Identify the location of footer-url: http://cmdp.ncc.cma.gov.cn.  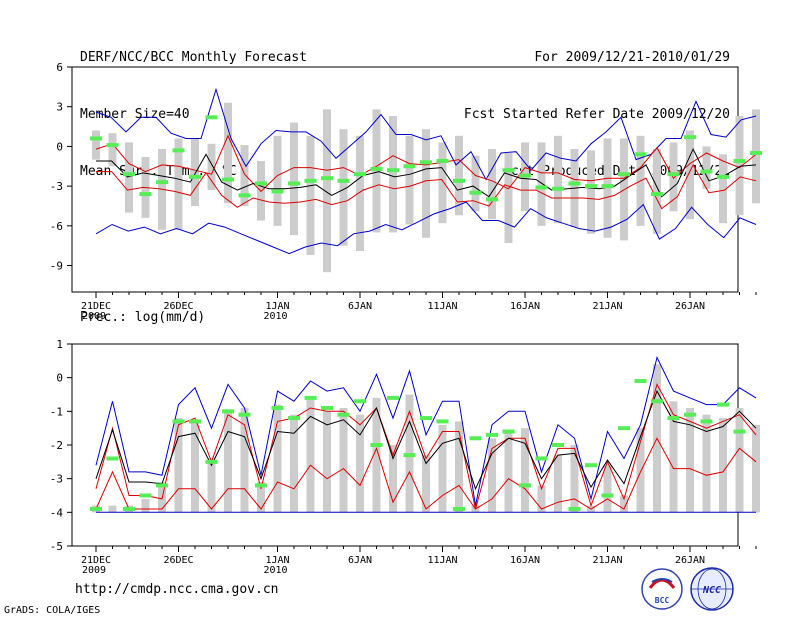
(177, 589).